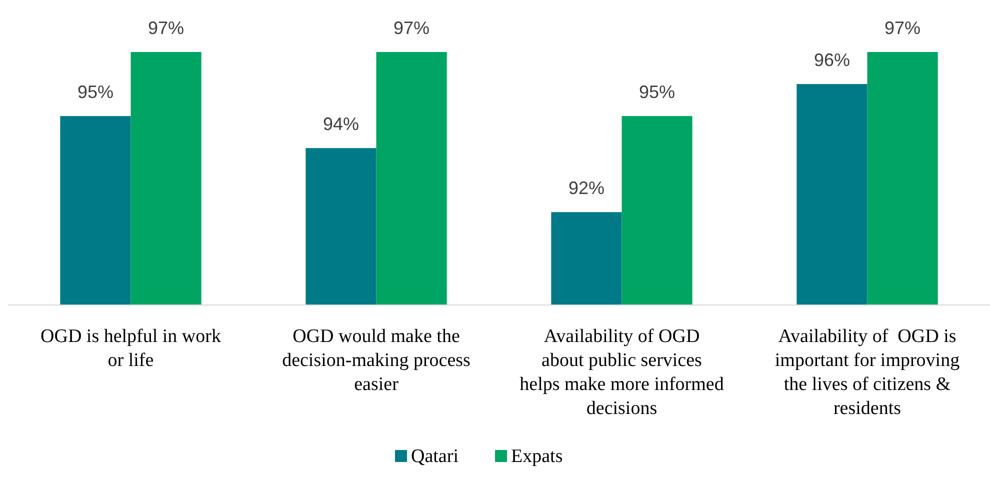  What do you see at coordinates (622, 372) in the screenshot?
I see `x-tick-label: Availability of OGD about public services helps make more informed decisions` at bounding box center [622, 372].